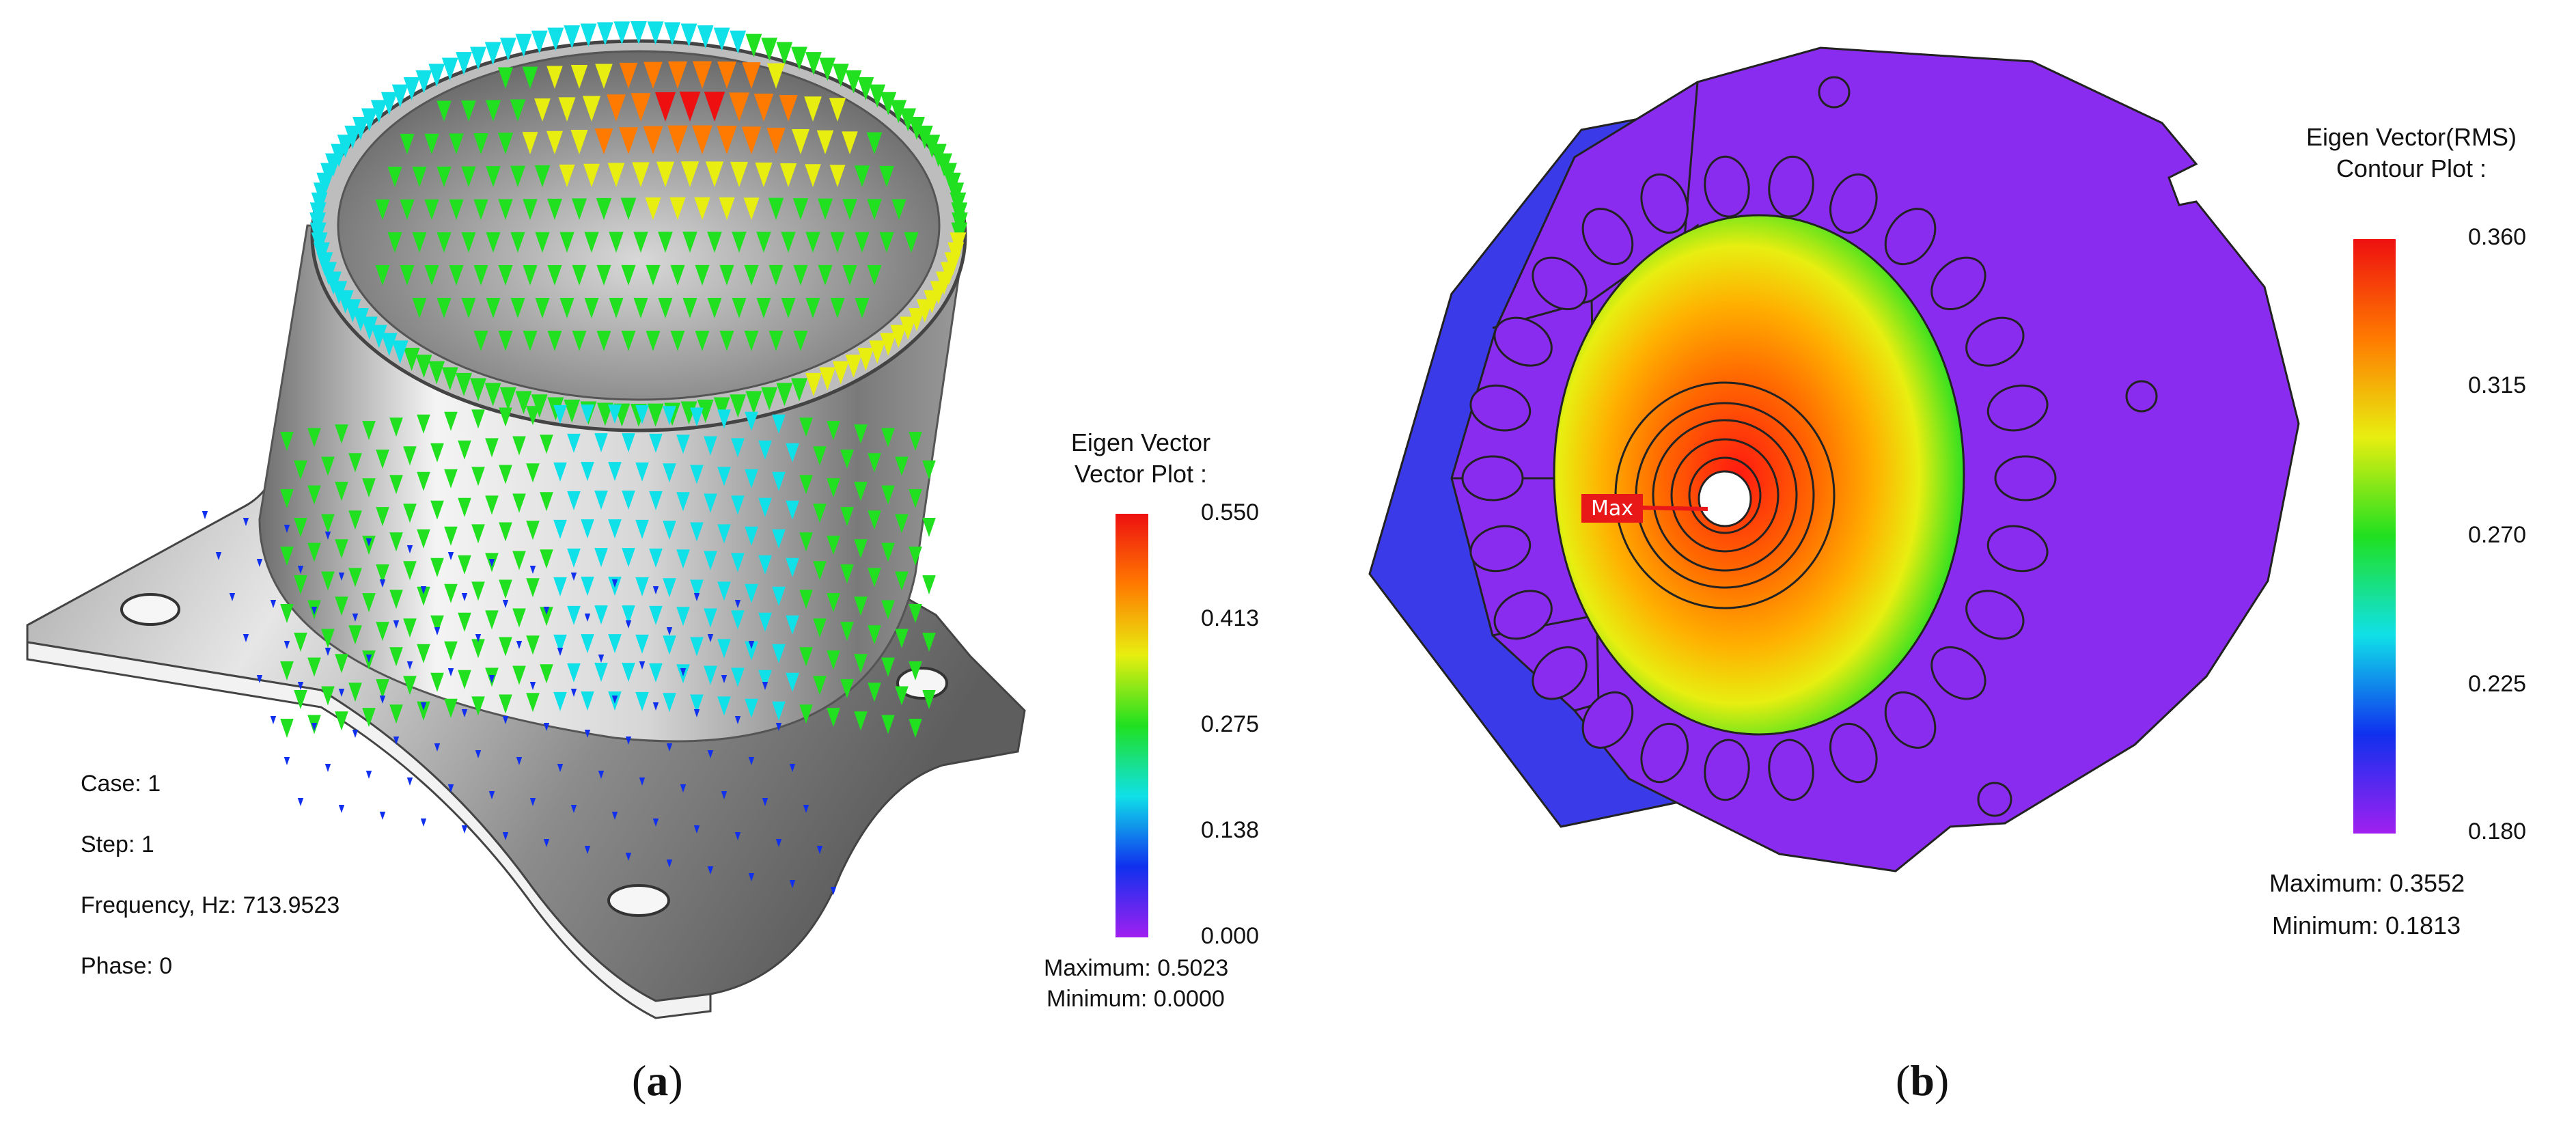 The height and width of the screenshot is (1128, 2576). What do you see at coordinates (1230, 936) in the screenshot?
I see `vector-tick-4: 0.000` at bounding box center [1230, 936].